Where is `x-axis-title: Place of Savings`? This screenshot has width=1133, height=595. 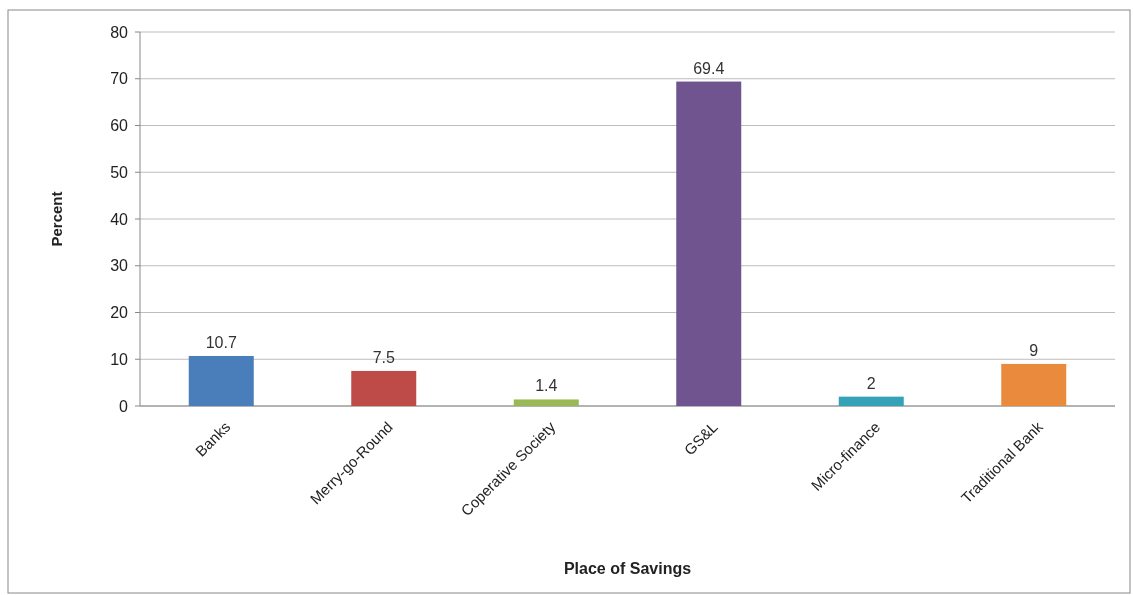
x-axis-title: Place of Savings is located at coordinates (627, 568).